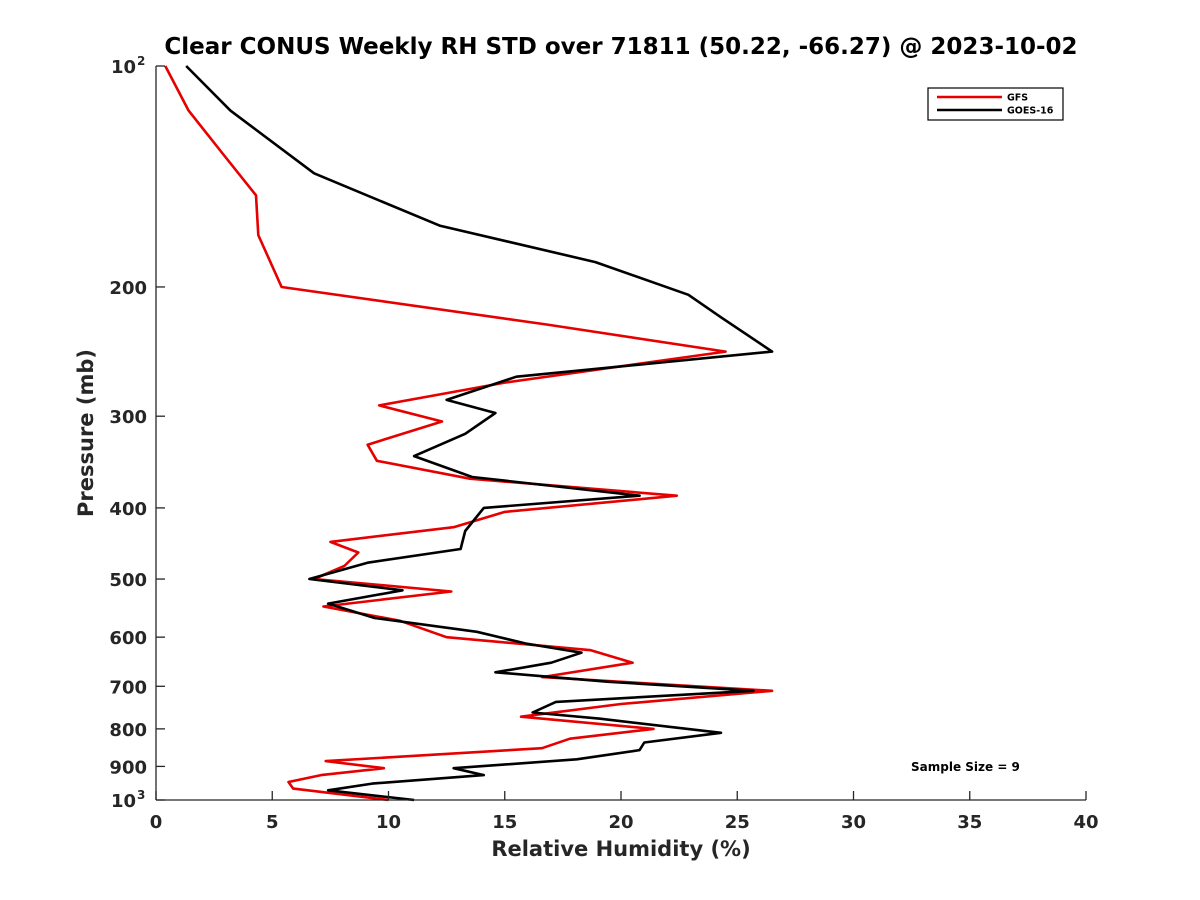  What do you see at coordinates (853, 822) in the screenshot?
I see `x-tick-label: 30` at bounding box center [853, 822].